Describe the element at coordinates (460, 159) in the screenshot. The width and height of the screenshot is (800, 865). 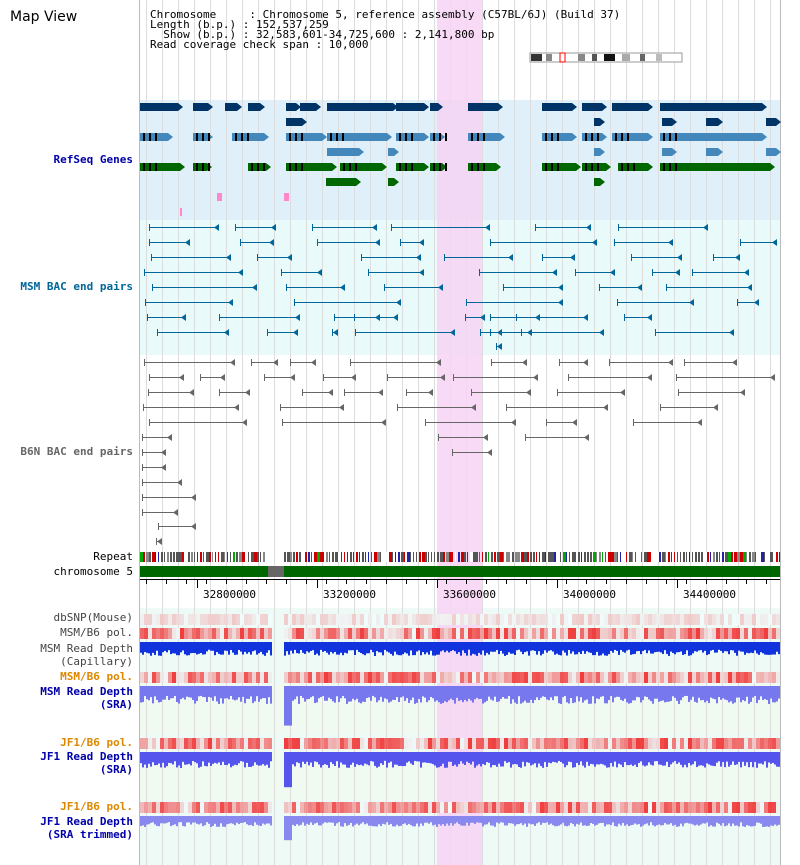
I see `refseq-genes-track` at that location.